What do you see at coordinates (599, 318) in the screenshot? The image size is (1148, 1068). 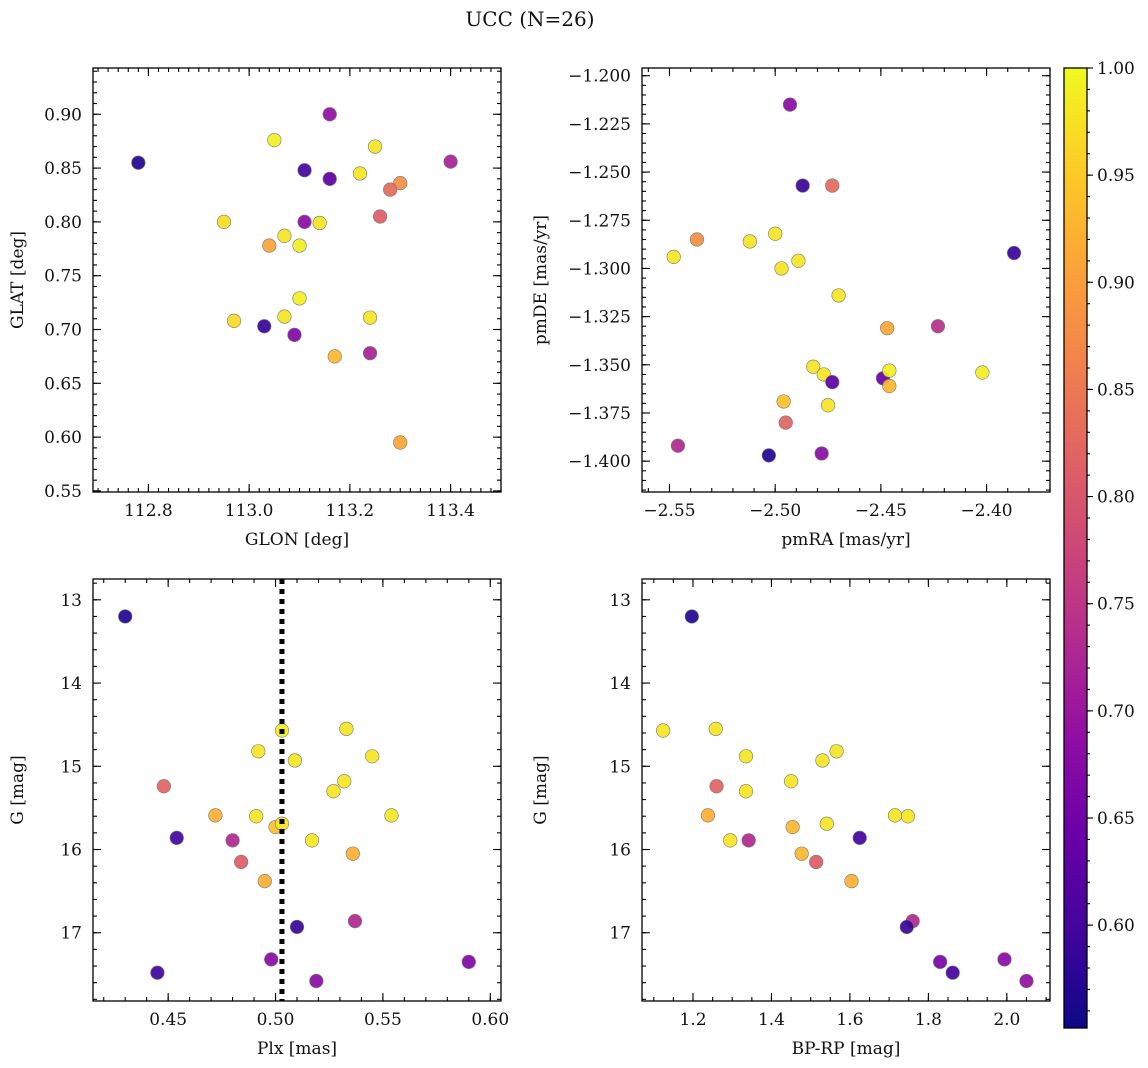 I see `y-tick-label: −1.325` at bounding box center [599, 318].